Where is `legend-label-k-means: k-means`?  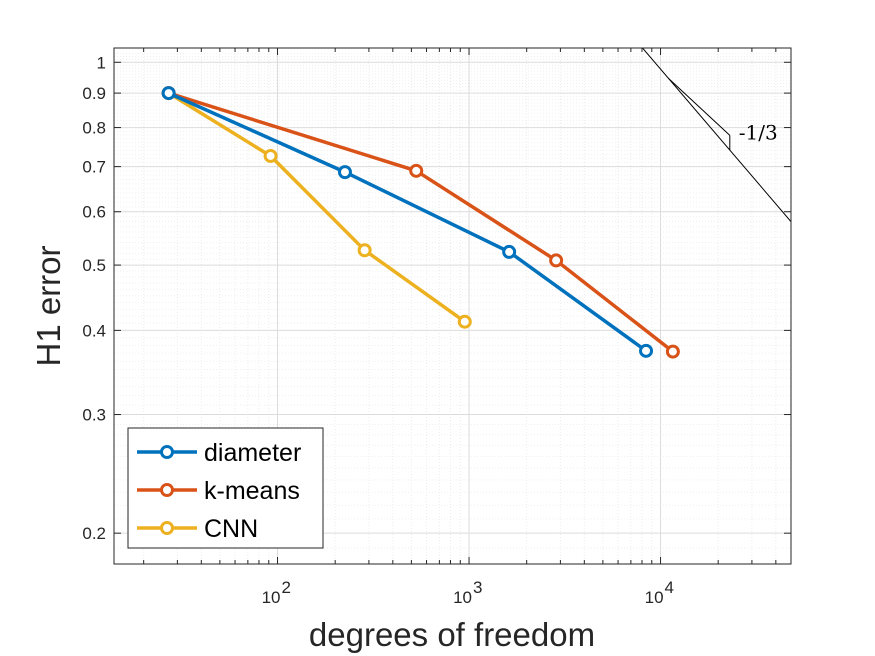
legend-label-k-means: k-means is located at coordinates (252, 491).